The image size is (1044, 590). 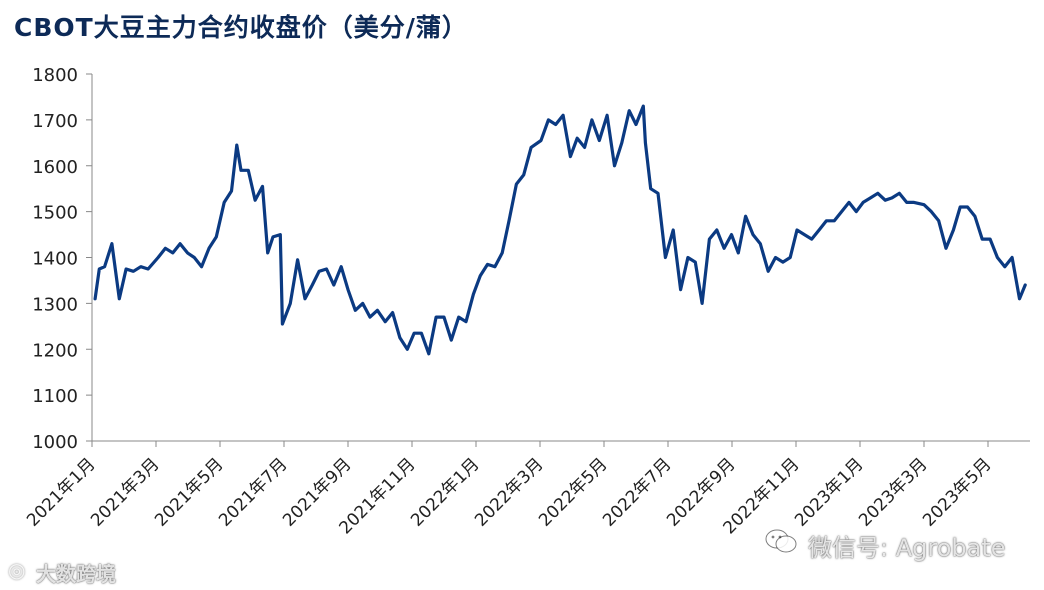 What do you see at coordinates (253, 492) in the screenshot?
I see `x-tick-label: 2021年7月` at bounding box center [253, 492].